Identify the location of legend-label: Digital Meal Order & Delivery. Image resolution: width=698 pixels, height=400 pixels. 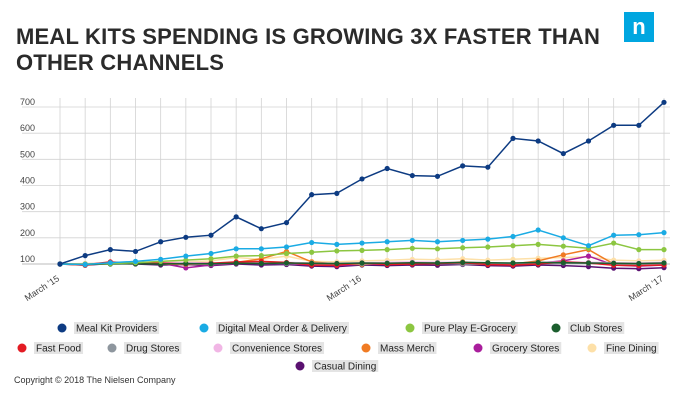
(282, 329).